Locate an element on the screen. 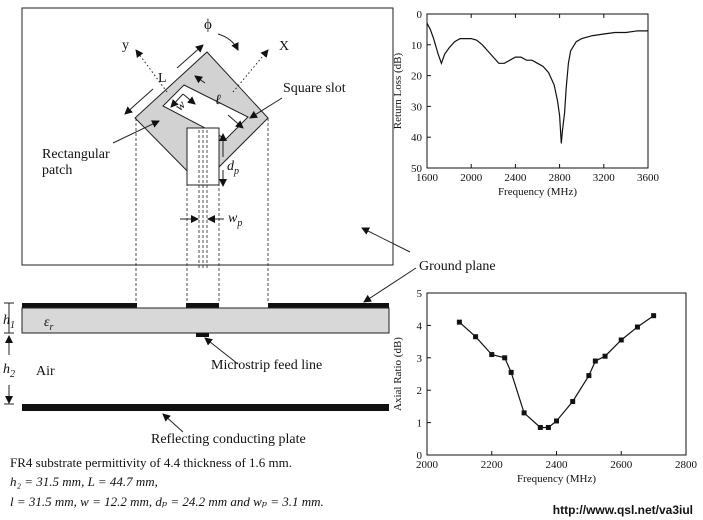 The image size is (703, 520). dimension-L is located at coordinates (164, 79).